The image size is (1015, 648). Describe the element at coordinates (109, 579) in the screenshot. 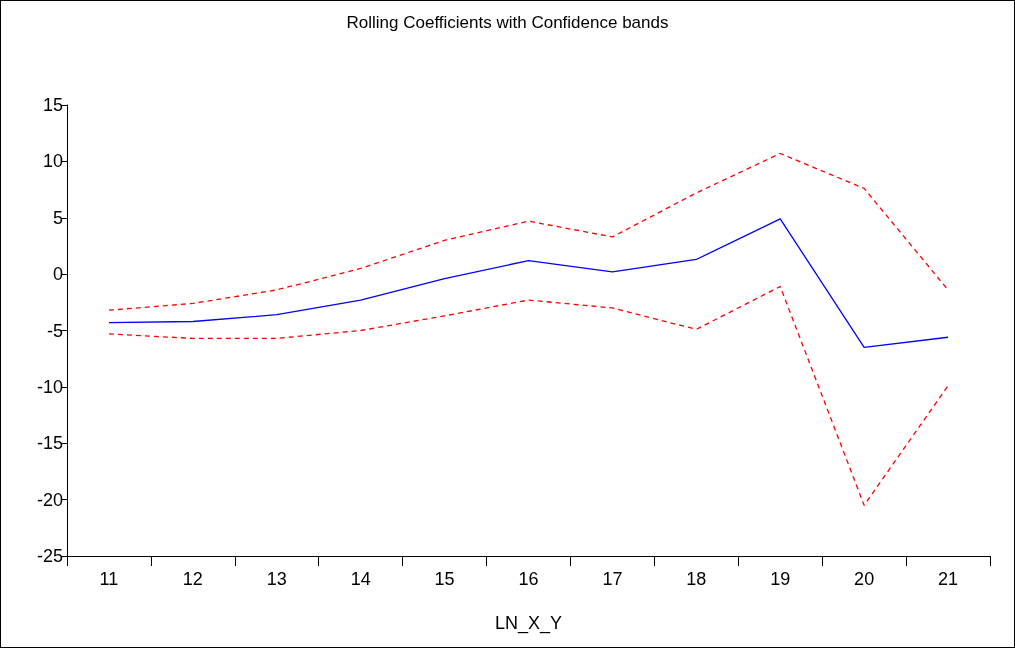

I see `x-tick-label: 11` at that location.